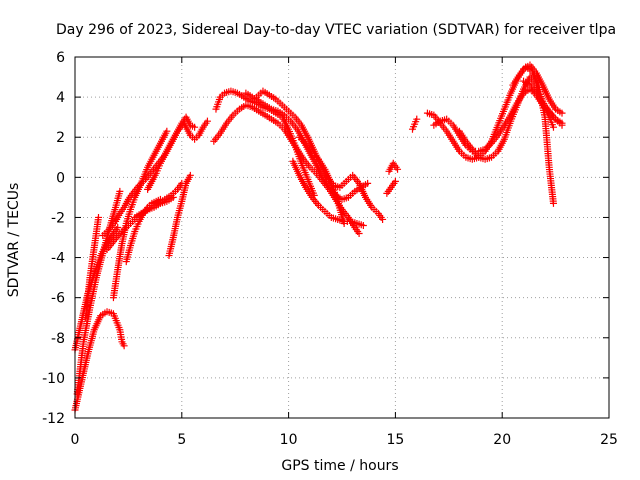 Image resolution: width=640 pixels, height=480 pixels. I want to click on y-tick-label: 0, so click(60, 178).